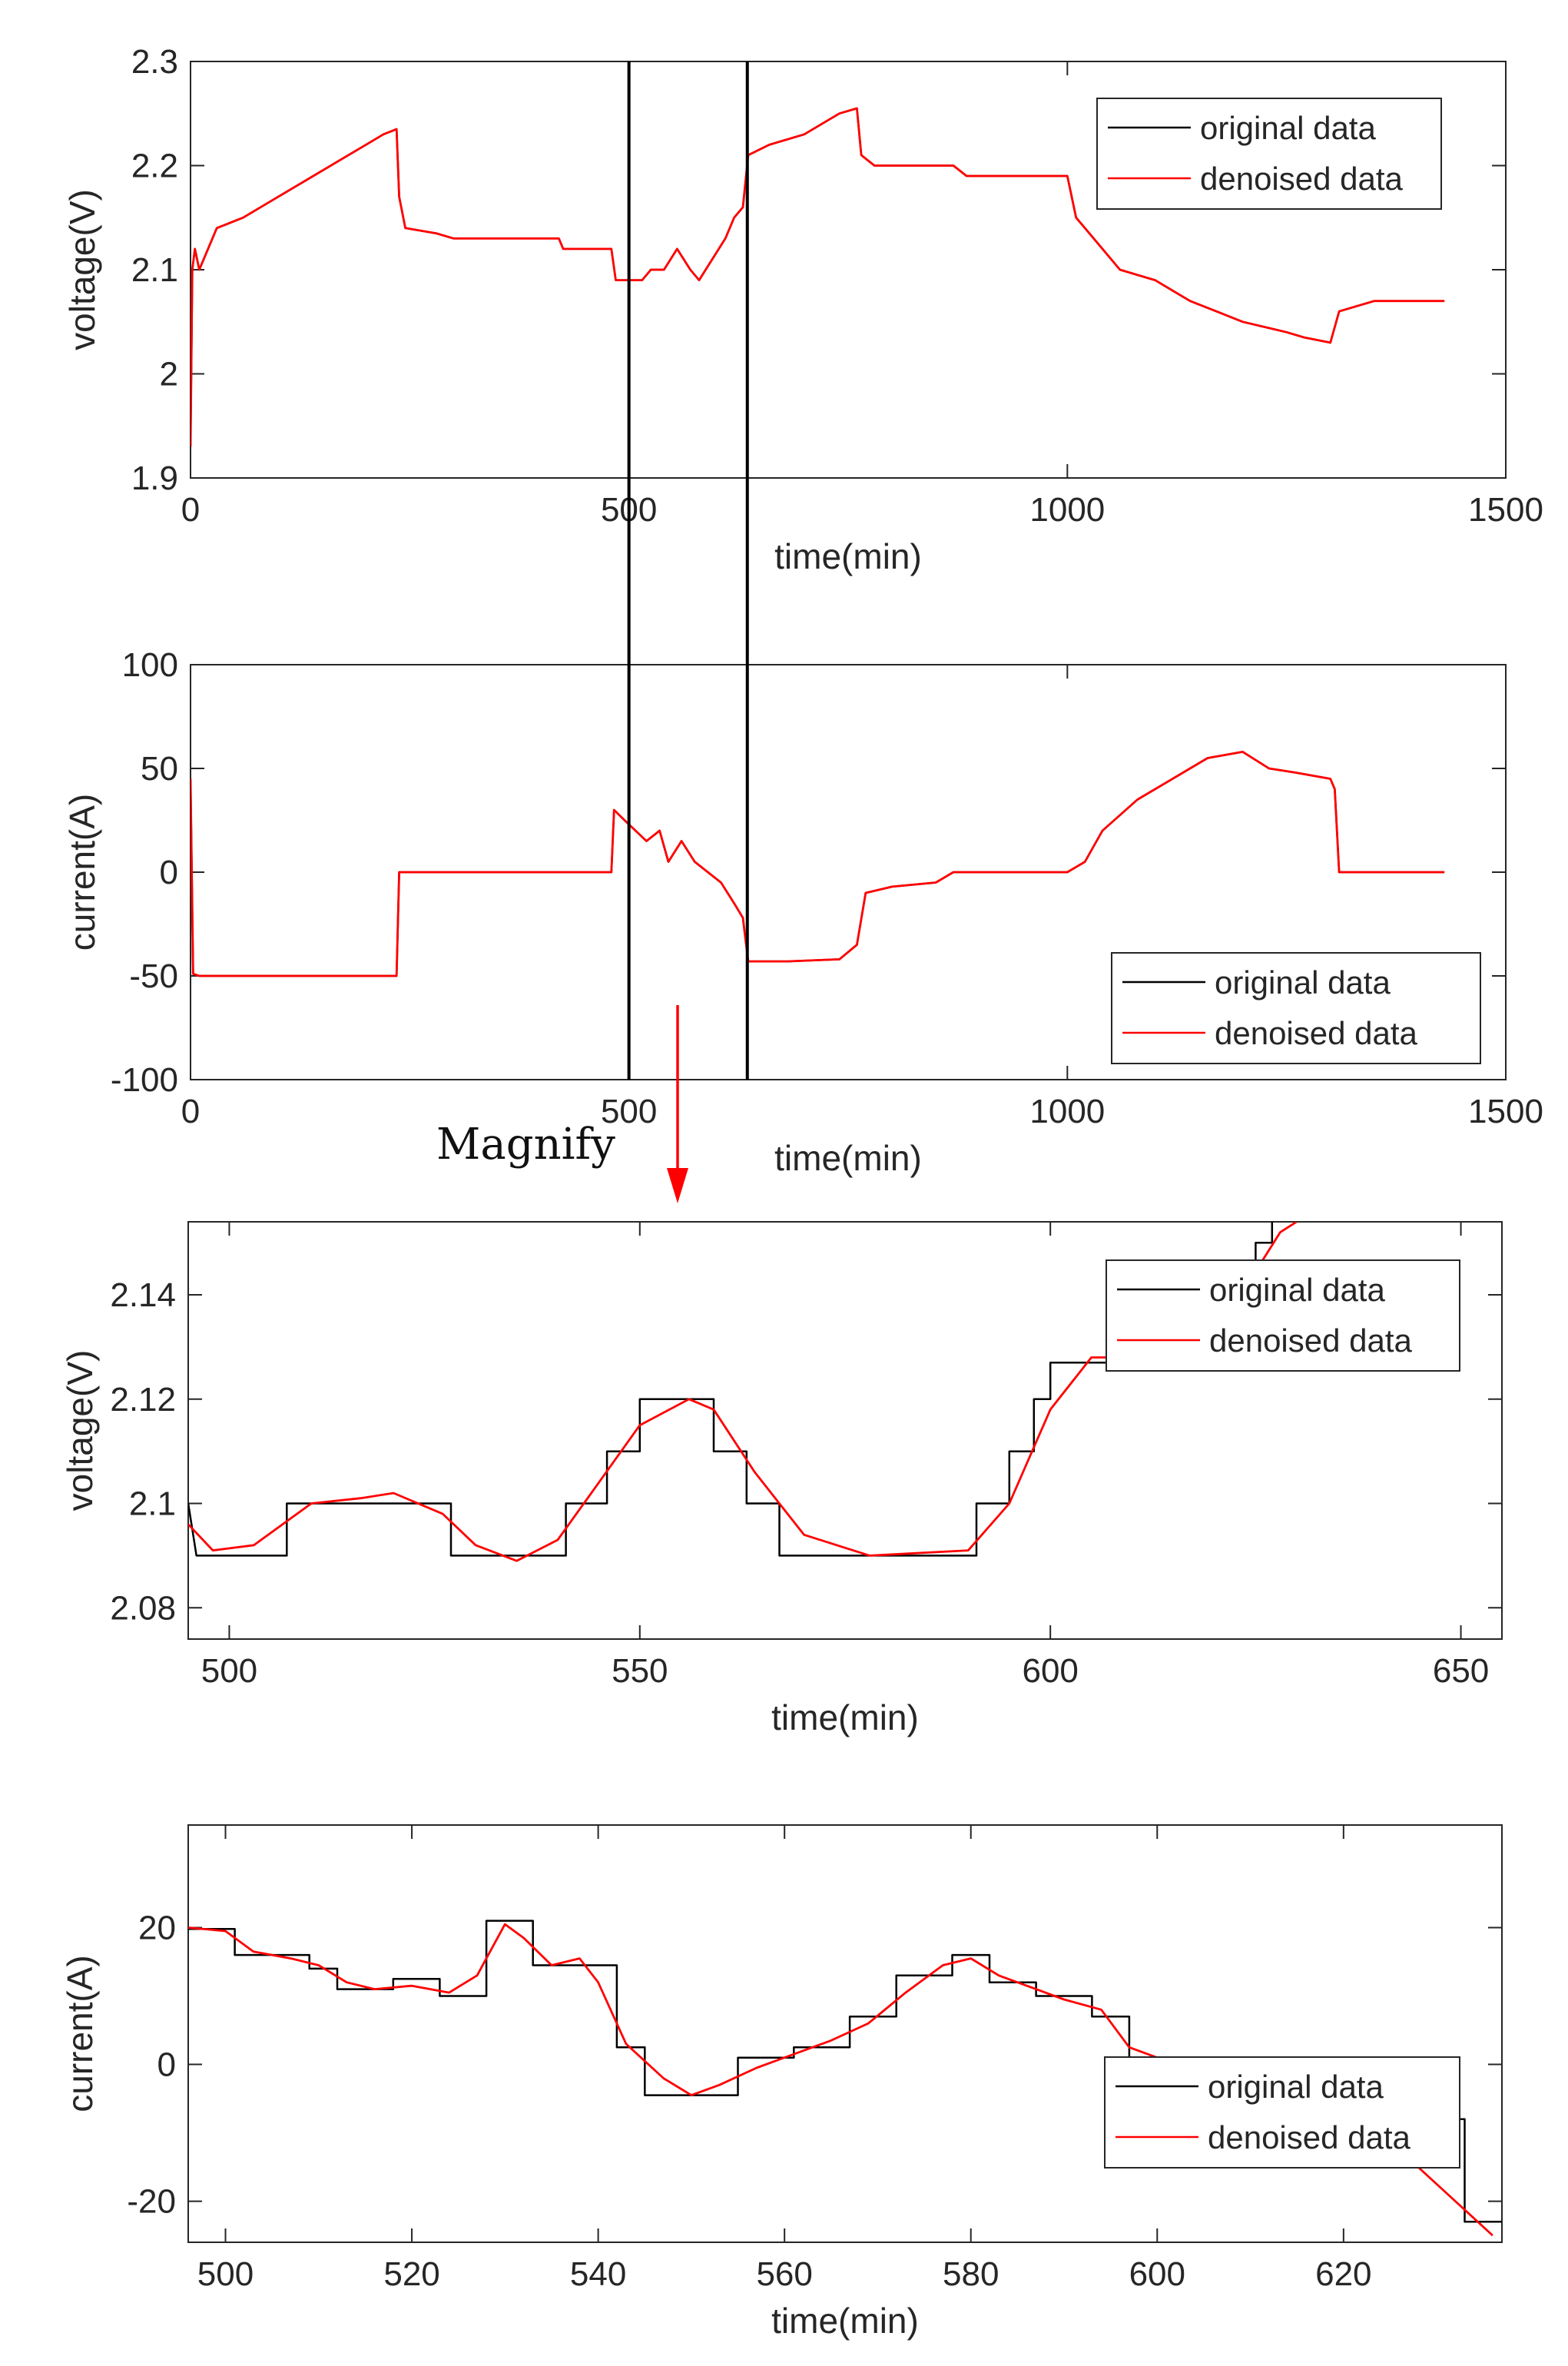 This screenshot has height=2366, width=1568. I want to click on x-tick-label: 580, so click(971, 2274).